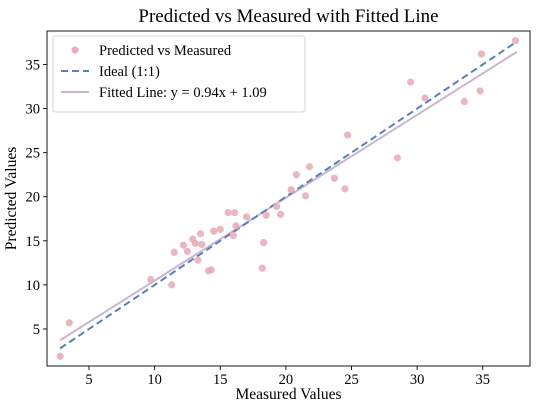 Image resolution: width=550 pixels, height=406 pixels. Describe the element at coordinates (33, 198) in the screenshot. I see `y-tick-label: 20` at that location.